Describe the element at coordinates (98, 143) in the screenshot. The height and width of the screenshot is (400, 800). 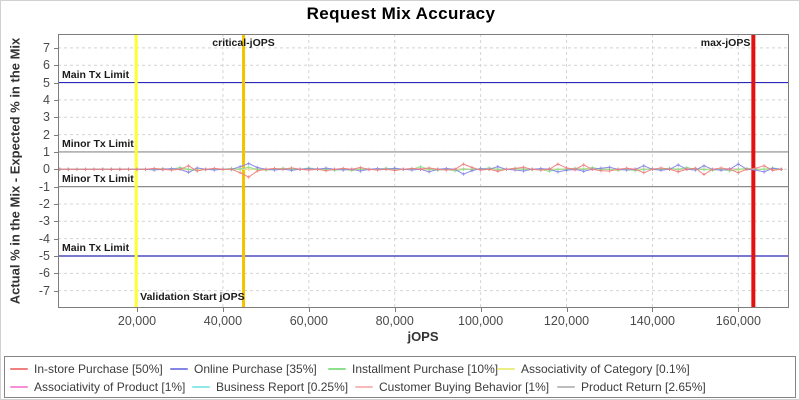
I see `minor-tx-limit-upper-label: Minor Tx Limit` at that location.